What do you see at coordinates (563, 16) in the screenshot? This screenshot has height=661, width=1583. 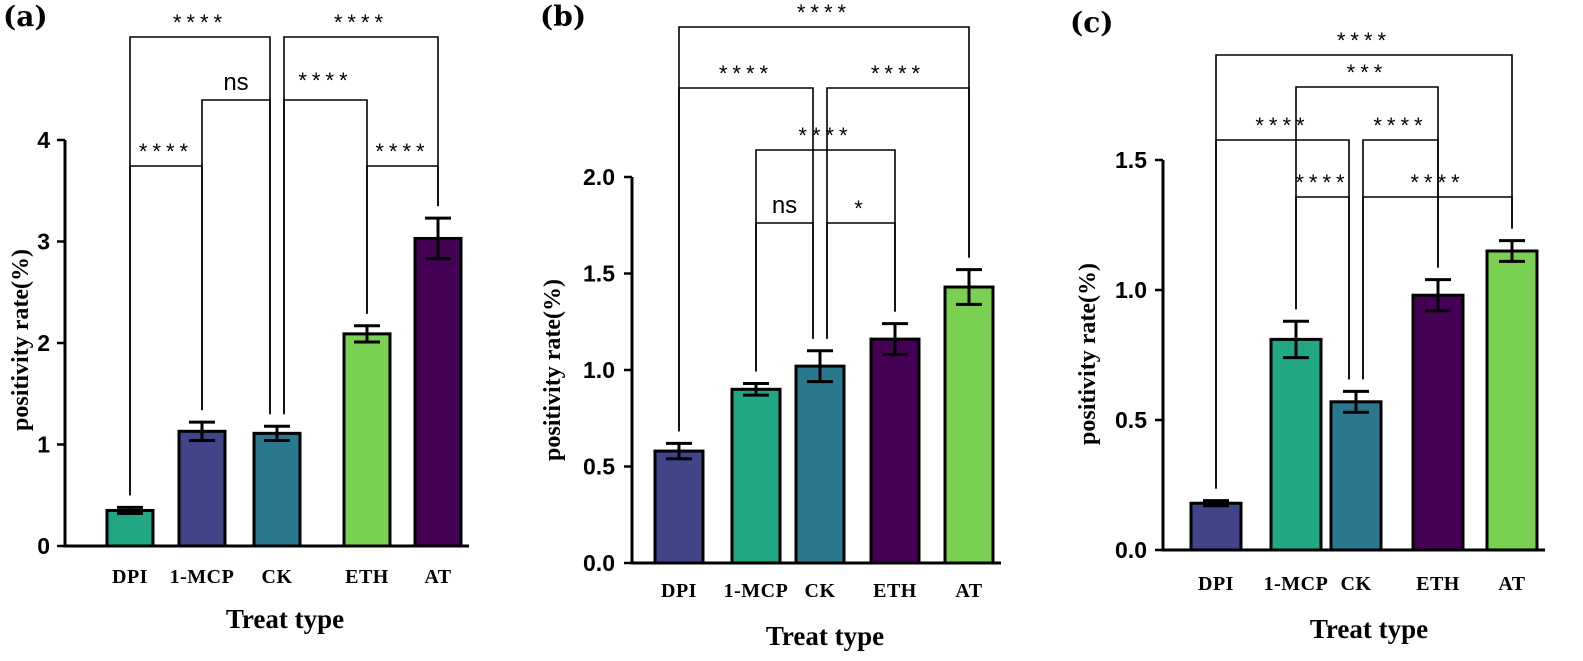 I see `panel-label: (b)` at bounding box center [563, 16].